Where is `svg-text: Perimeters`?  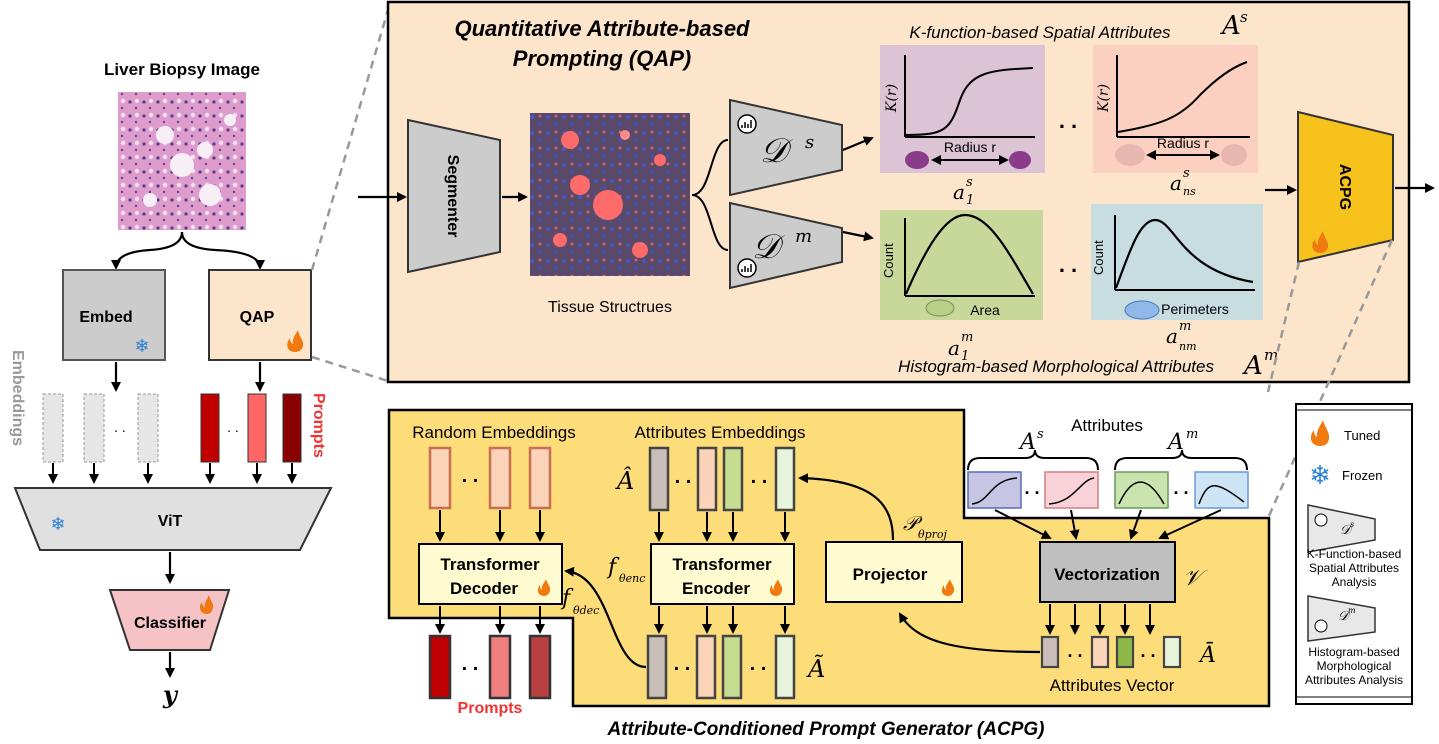 svg-text: Perimeters is located at coordinates (1195, 309).